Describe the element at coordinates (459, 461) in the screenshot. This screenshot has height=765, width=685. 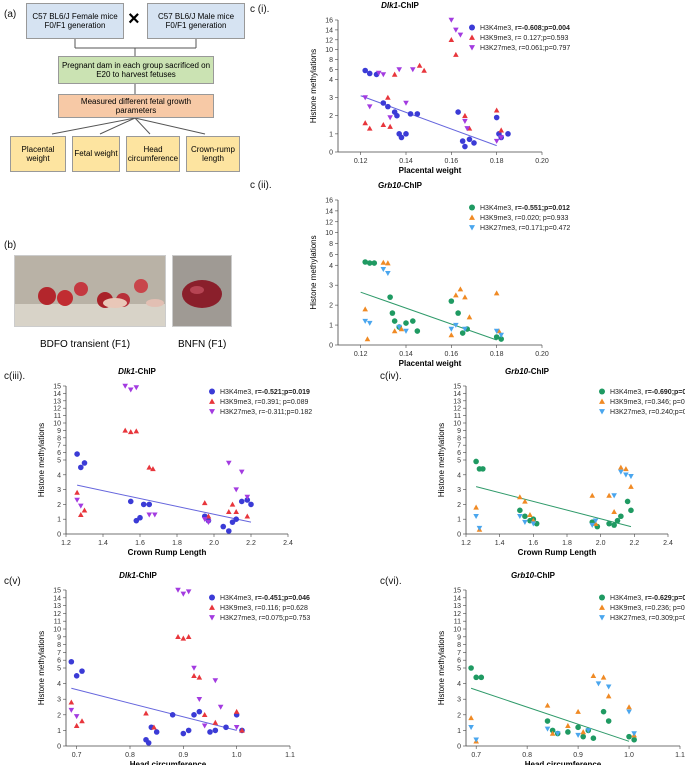
I see `y-tick-label: 5` at that location.